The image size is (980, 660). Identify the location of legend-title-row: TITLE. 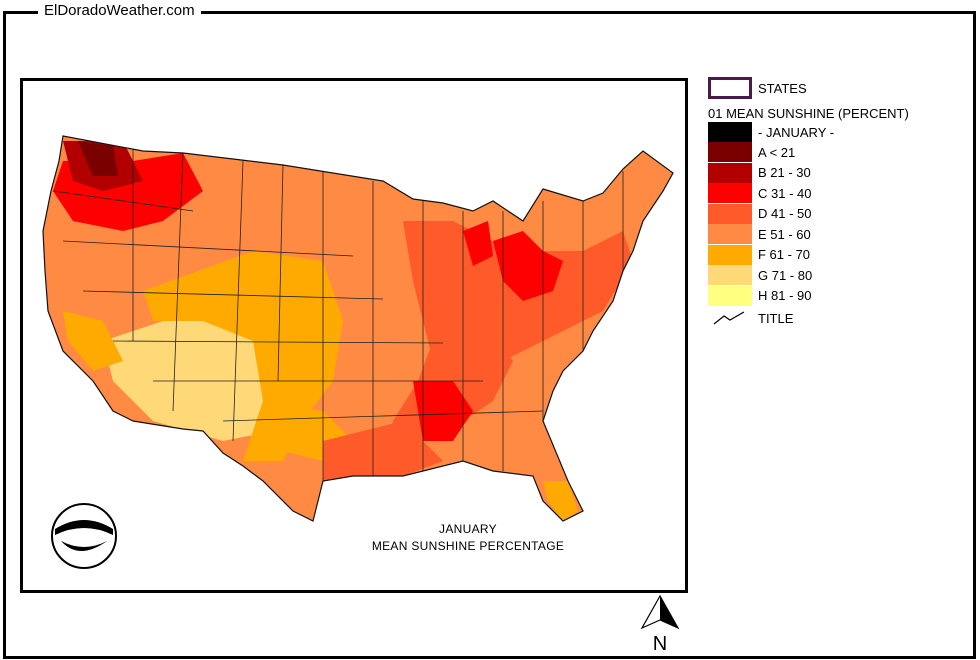
(750, 318).